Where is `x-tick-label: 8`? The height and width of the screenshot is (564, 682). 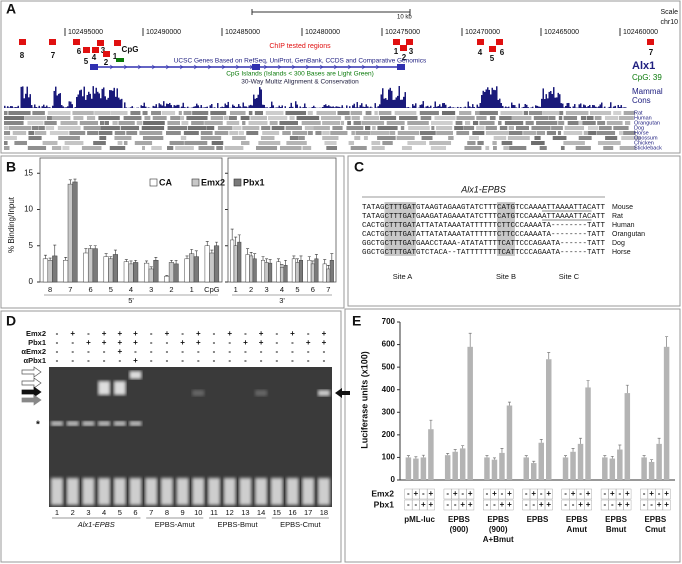
x-tick-label: 8 is located at coordinates (50, 289).